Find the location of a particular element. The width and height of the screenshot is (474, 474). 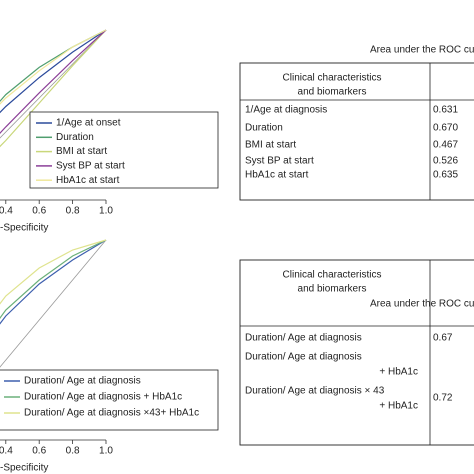

legend-label: BMI at start is located at coordinates (81, 151).